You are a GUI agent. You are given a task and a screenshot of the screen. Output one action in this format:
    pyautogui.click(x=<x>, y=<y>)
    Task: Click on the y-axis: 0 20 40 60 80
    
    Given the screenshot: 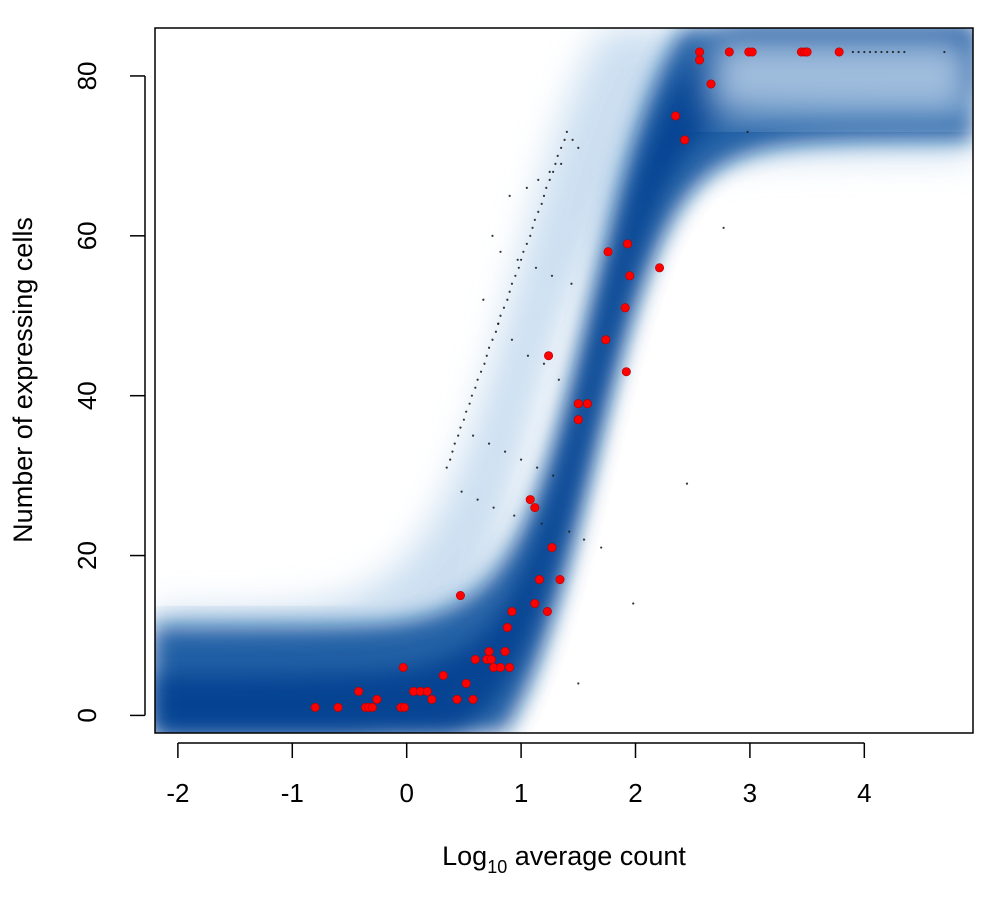 What is the action you would take?
    pyautogui.click(x=109, y=392)
    